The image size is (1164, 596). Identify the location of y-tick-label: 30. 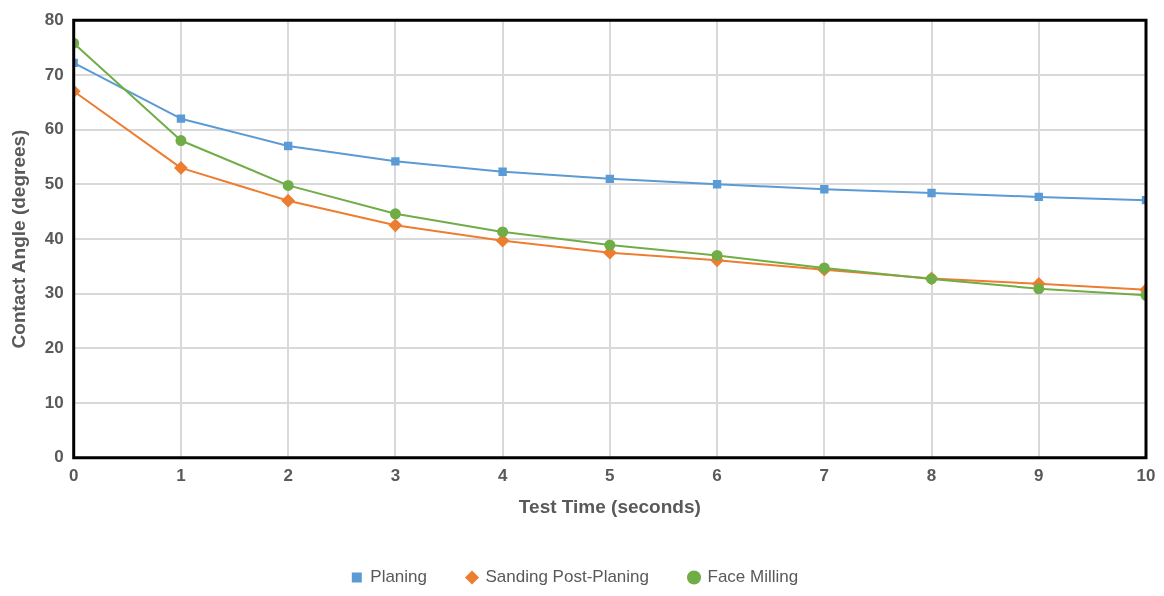
(54, 293).